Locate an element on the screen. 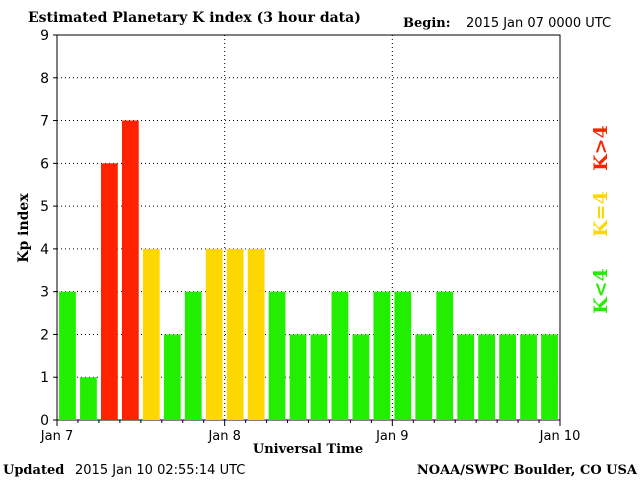  x-tick-label: Jan 8 is located at coordinates (223, 436).